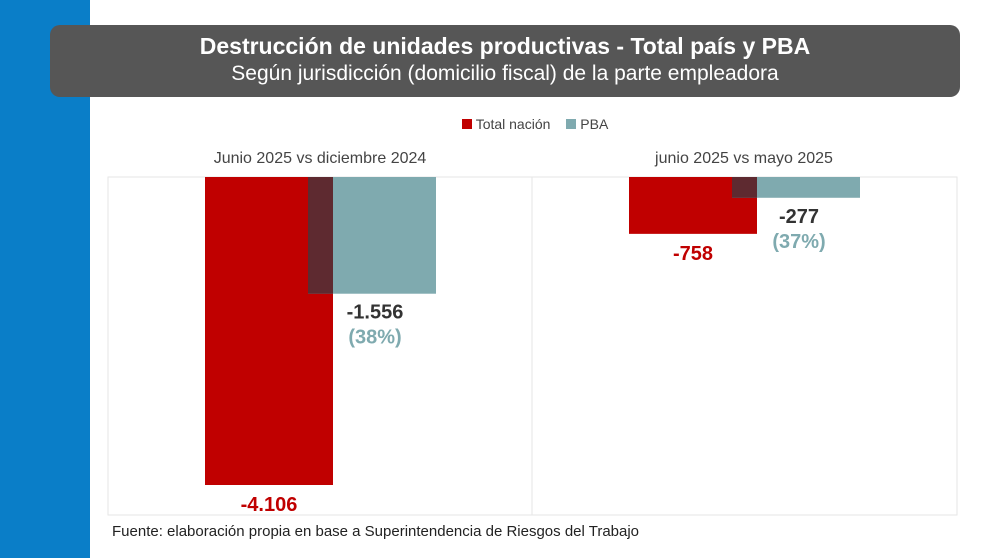 Image resolution: width=1000 pixels, height=558 pixels. I want to click on legend-item-pba: PBA, so click(587, 124).